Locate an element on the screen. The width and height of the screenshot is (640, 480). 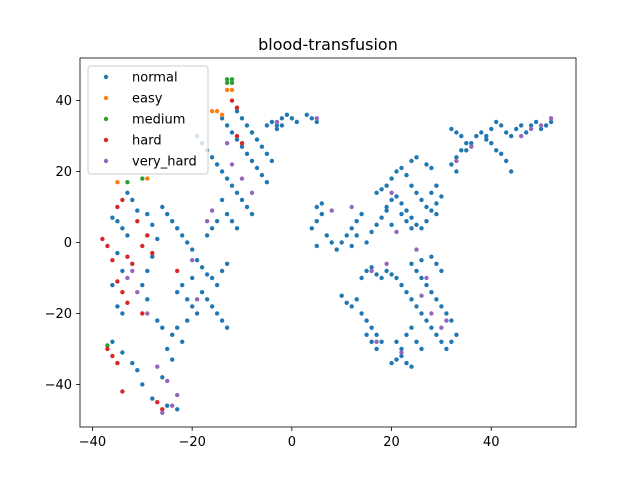
y-tick-label: −40 is located at coordinates (58, 385).